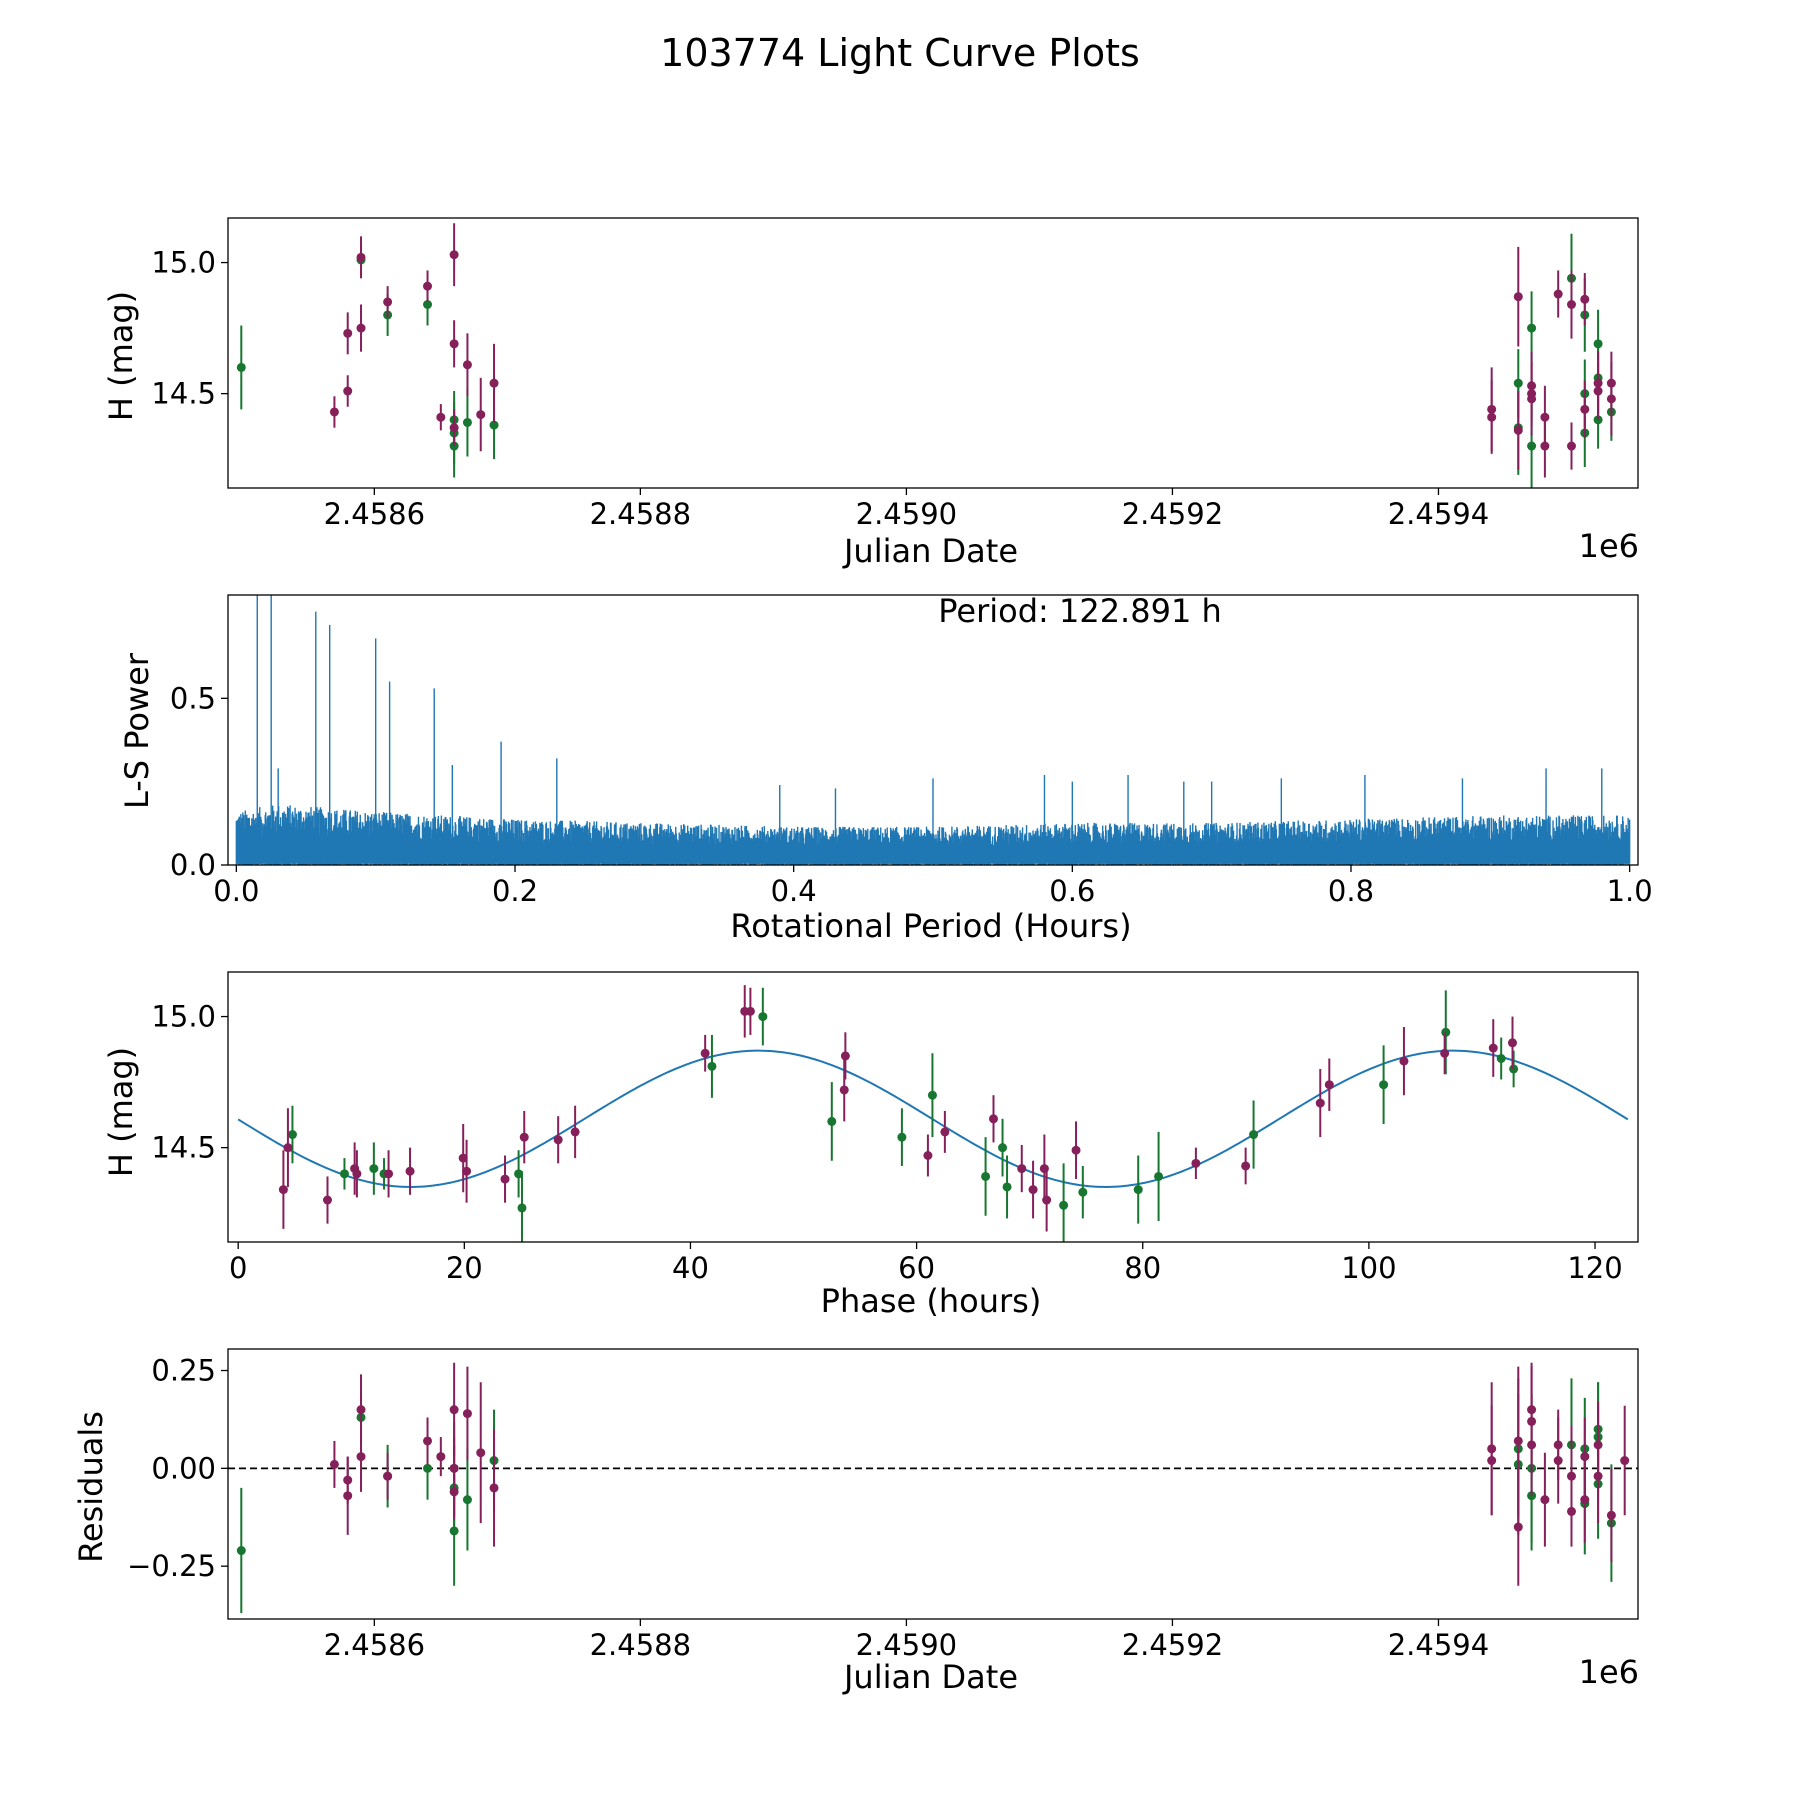 The image size is (1800, 1800). Describe the element at coordinates (640, 514) in the screenshot. I see `lightcurve-xtick-label: 2.4588` at that location.